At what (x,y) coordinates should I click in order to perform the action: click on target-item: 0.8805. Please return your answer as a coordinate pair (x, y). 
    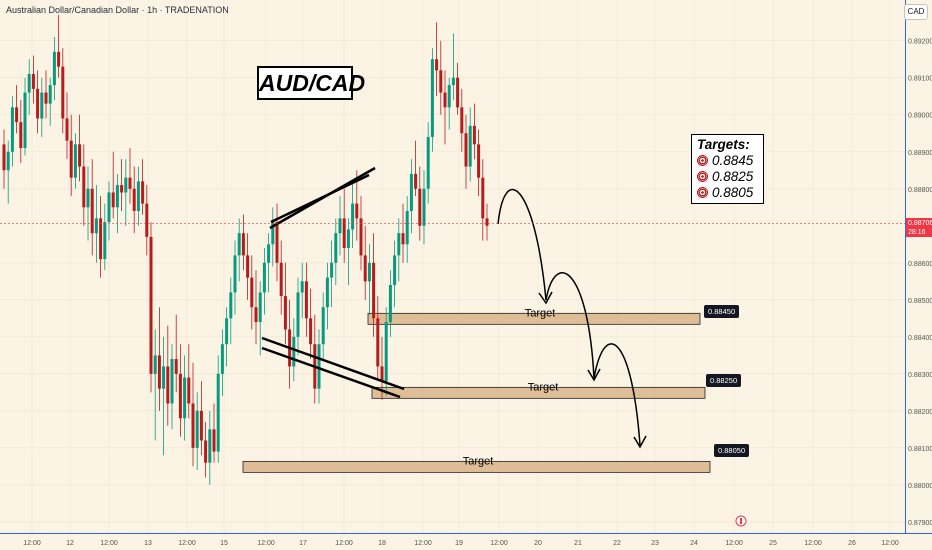
    Looking at the image, I should click on (730, 192).